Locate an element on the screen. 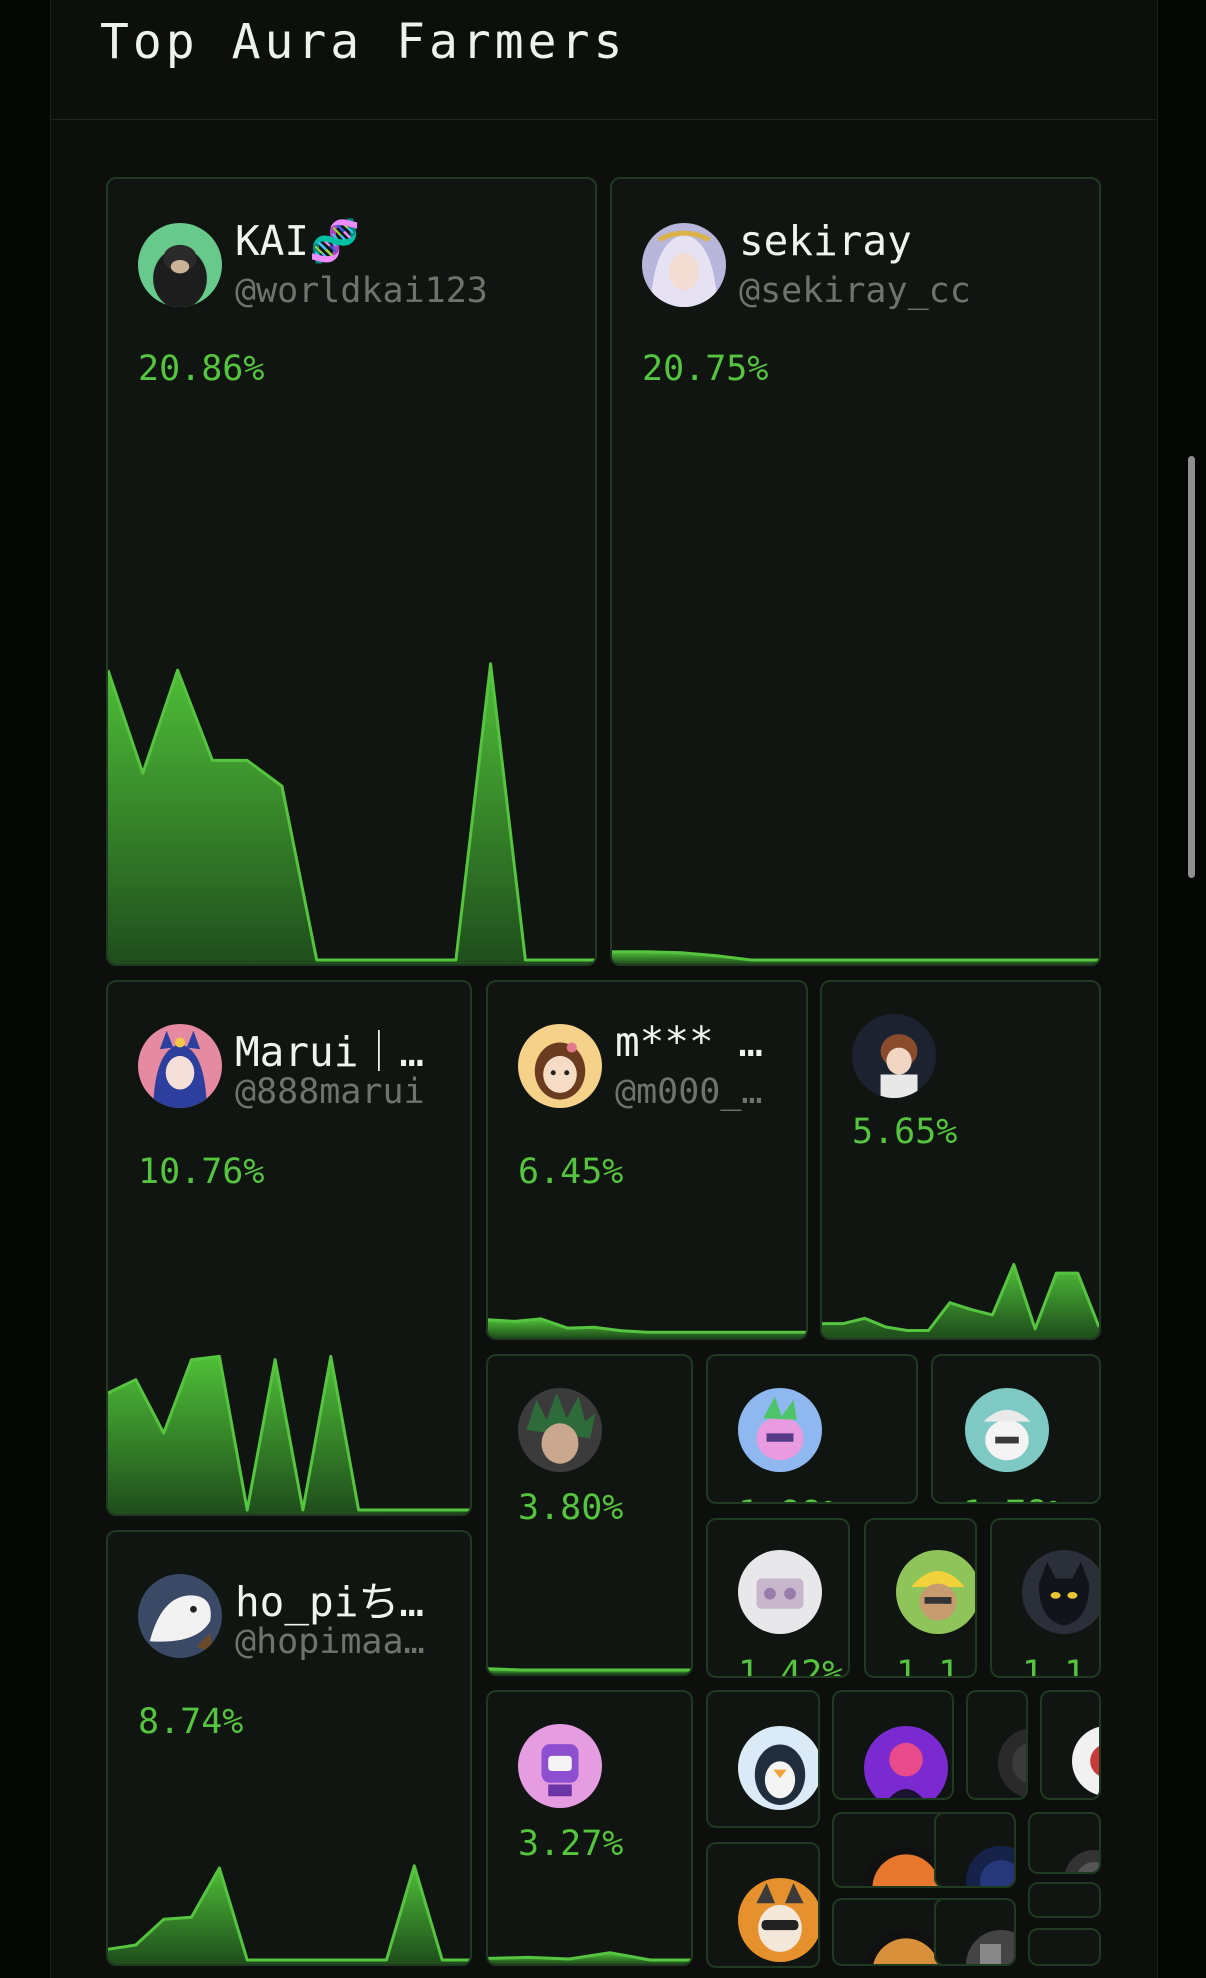 The image size is (1206, 1978). farmer-tile-m000: m*** … @m000_… 6.45% is located at coordinates (647, 1160).